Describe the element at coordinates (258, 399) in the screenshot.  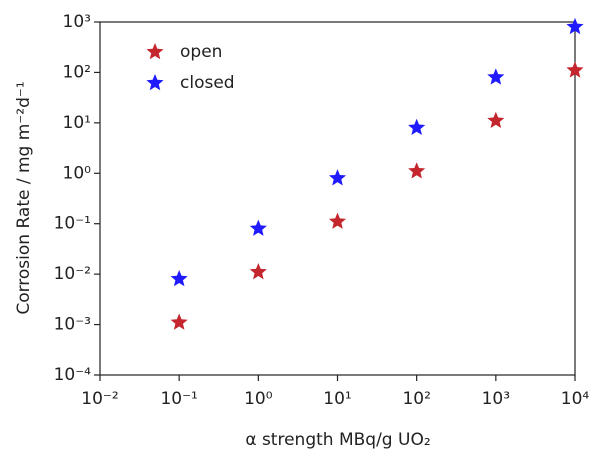
I see `x-tick-label: 10⁰` at that location.